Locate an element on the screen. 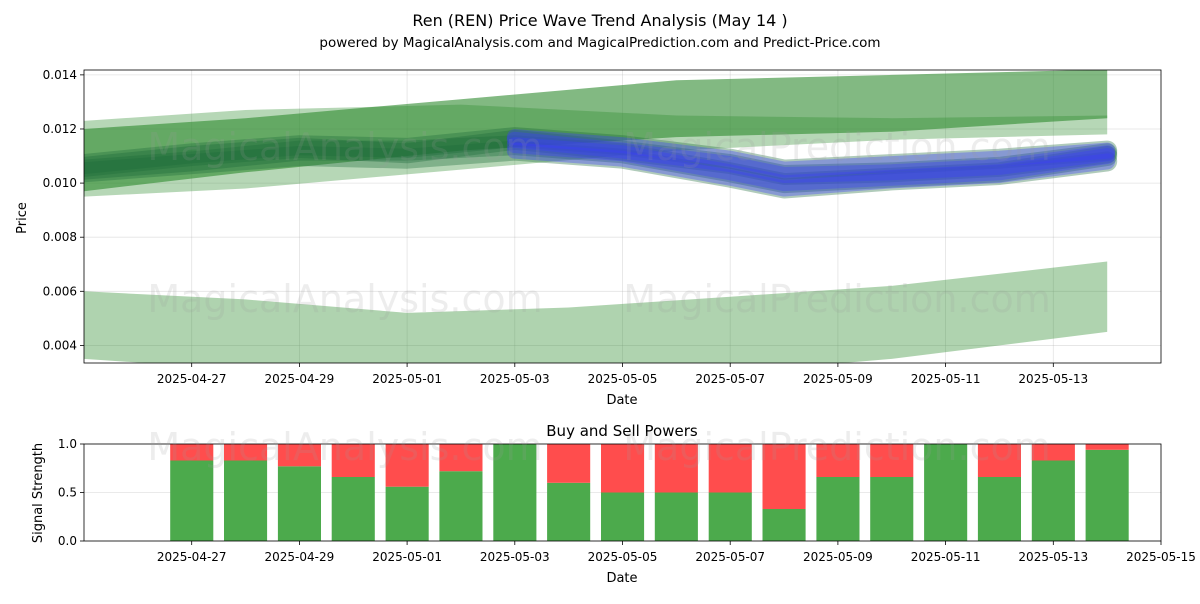  top-xtick-label-2: 2025-05-01 is located at coordinates (407, 379).